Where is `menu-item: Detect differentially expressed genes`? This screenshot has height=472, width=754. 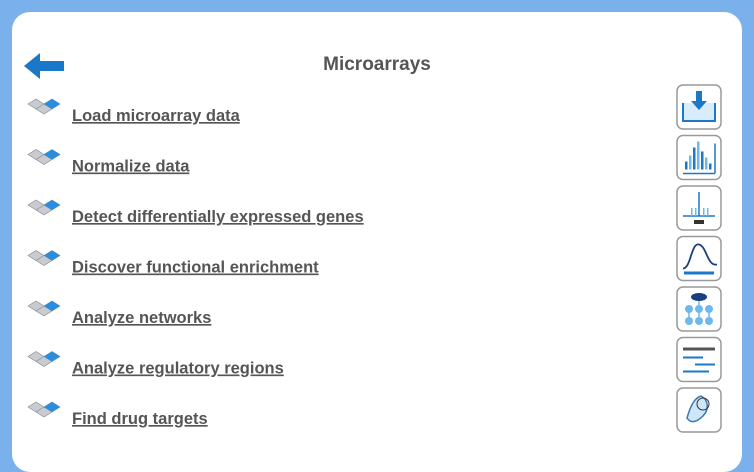
menu-item: Detect differentially expressed genes is located at coordinates (195, 212).